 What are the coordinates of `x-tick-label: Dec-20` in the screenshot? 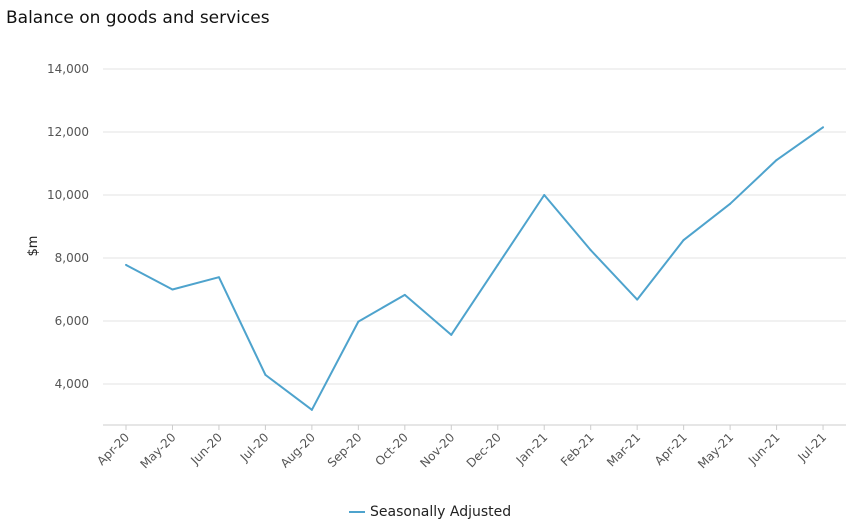 It's located at (484, 450).